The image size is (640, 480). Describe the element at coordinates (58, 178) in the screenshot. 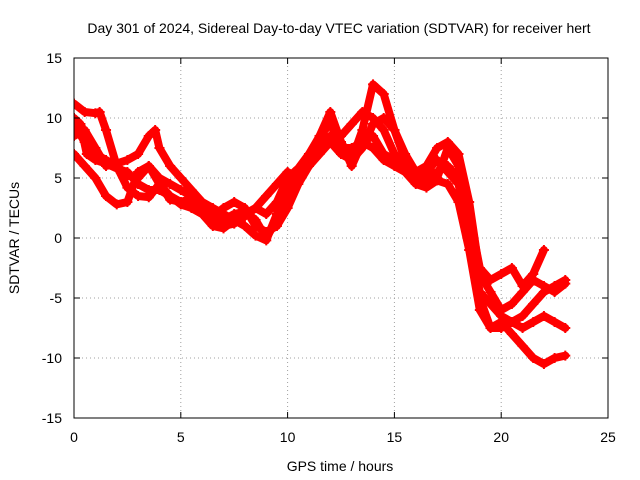

I see `y-tick-label: 5` at that location.